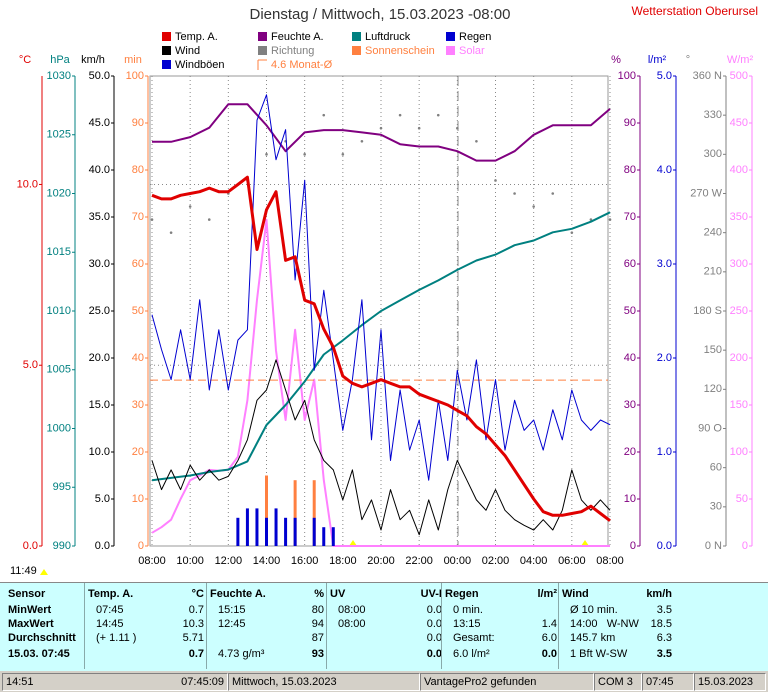  Describe the element at coordinates (138, 499) in the screenshot. I see `y-tick-label: 10` at that location.